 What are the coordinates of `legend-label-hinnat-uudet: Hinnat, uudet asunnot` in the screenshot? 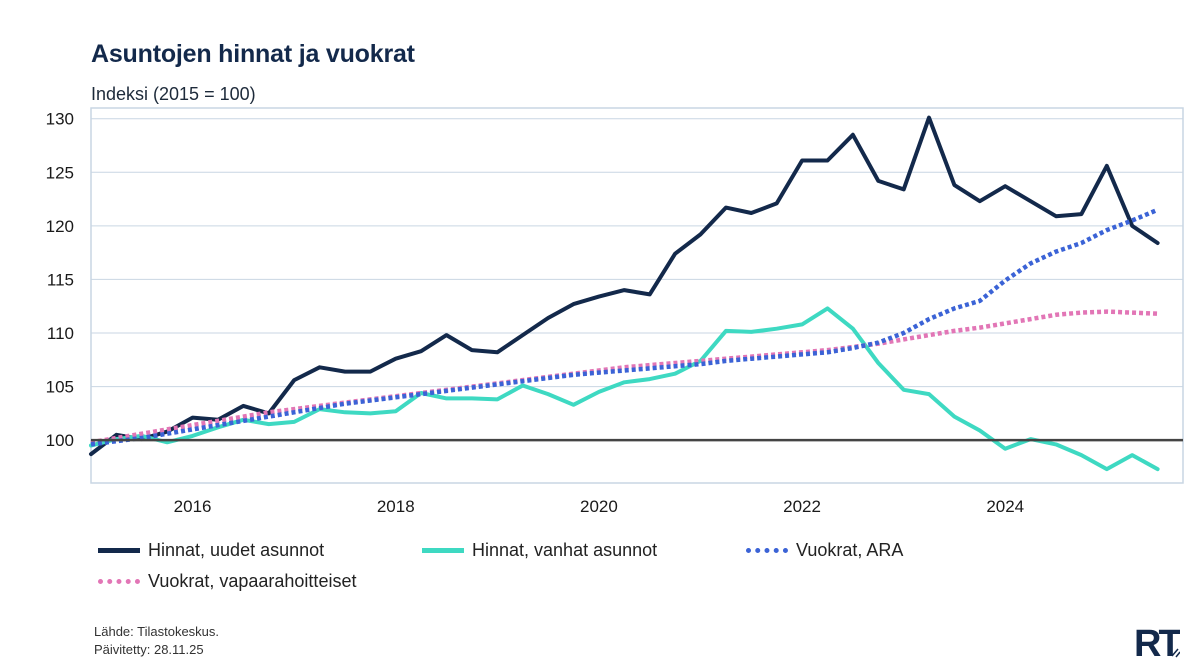 It's located at (236, 550).